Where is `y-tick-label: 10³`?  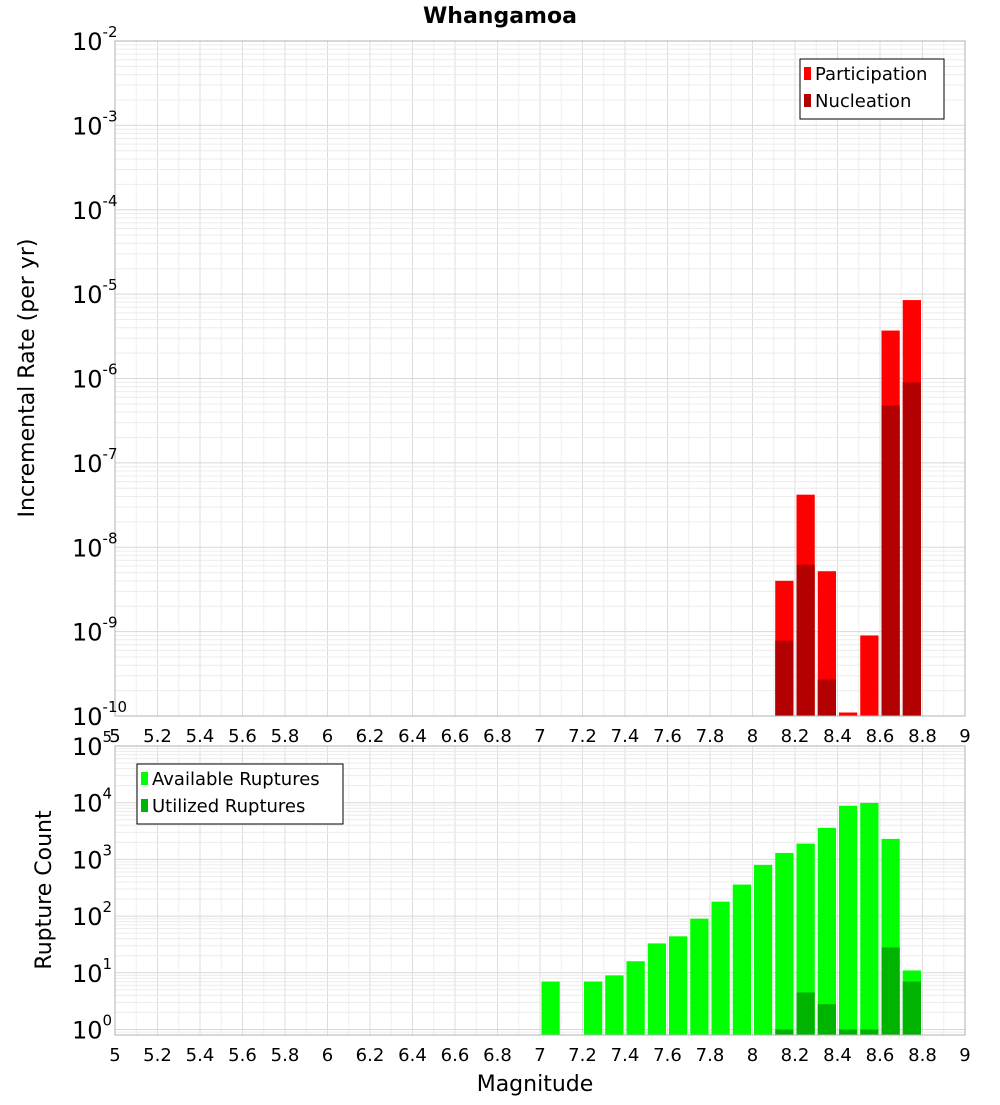
y-tick-label: 10³ is located at coordinates (92, 857).